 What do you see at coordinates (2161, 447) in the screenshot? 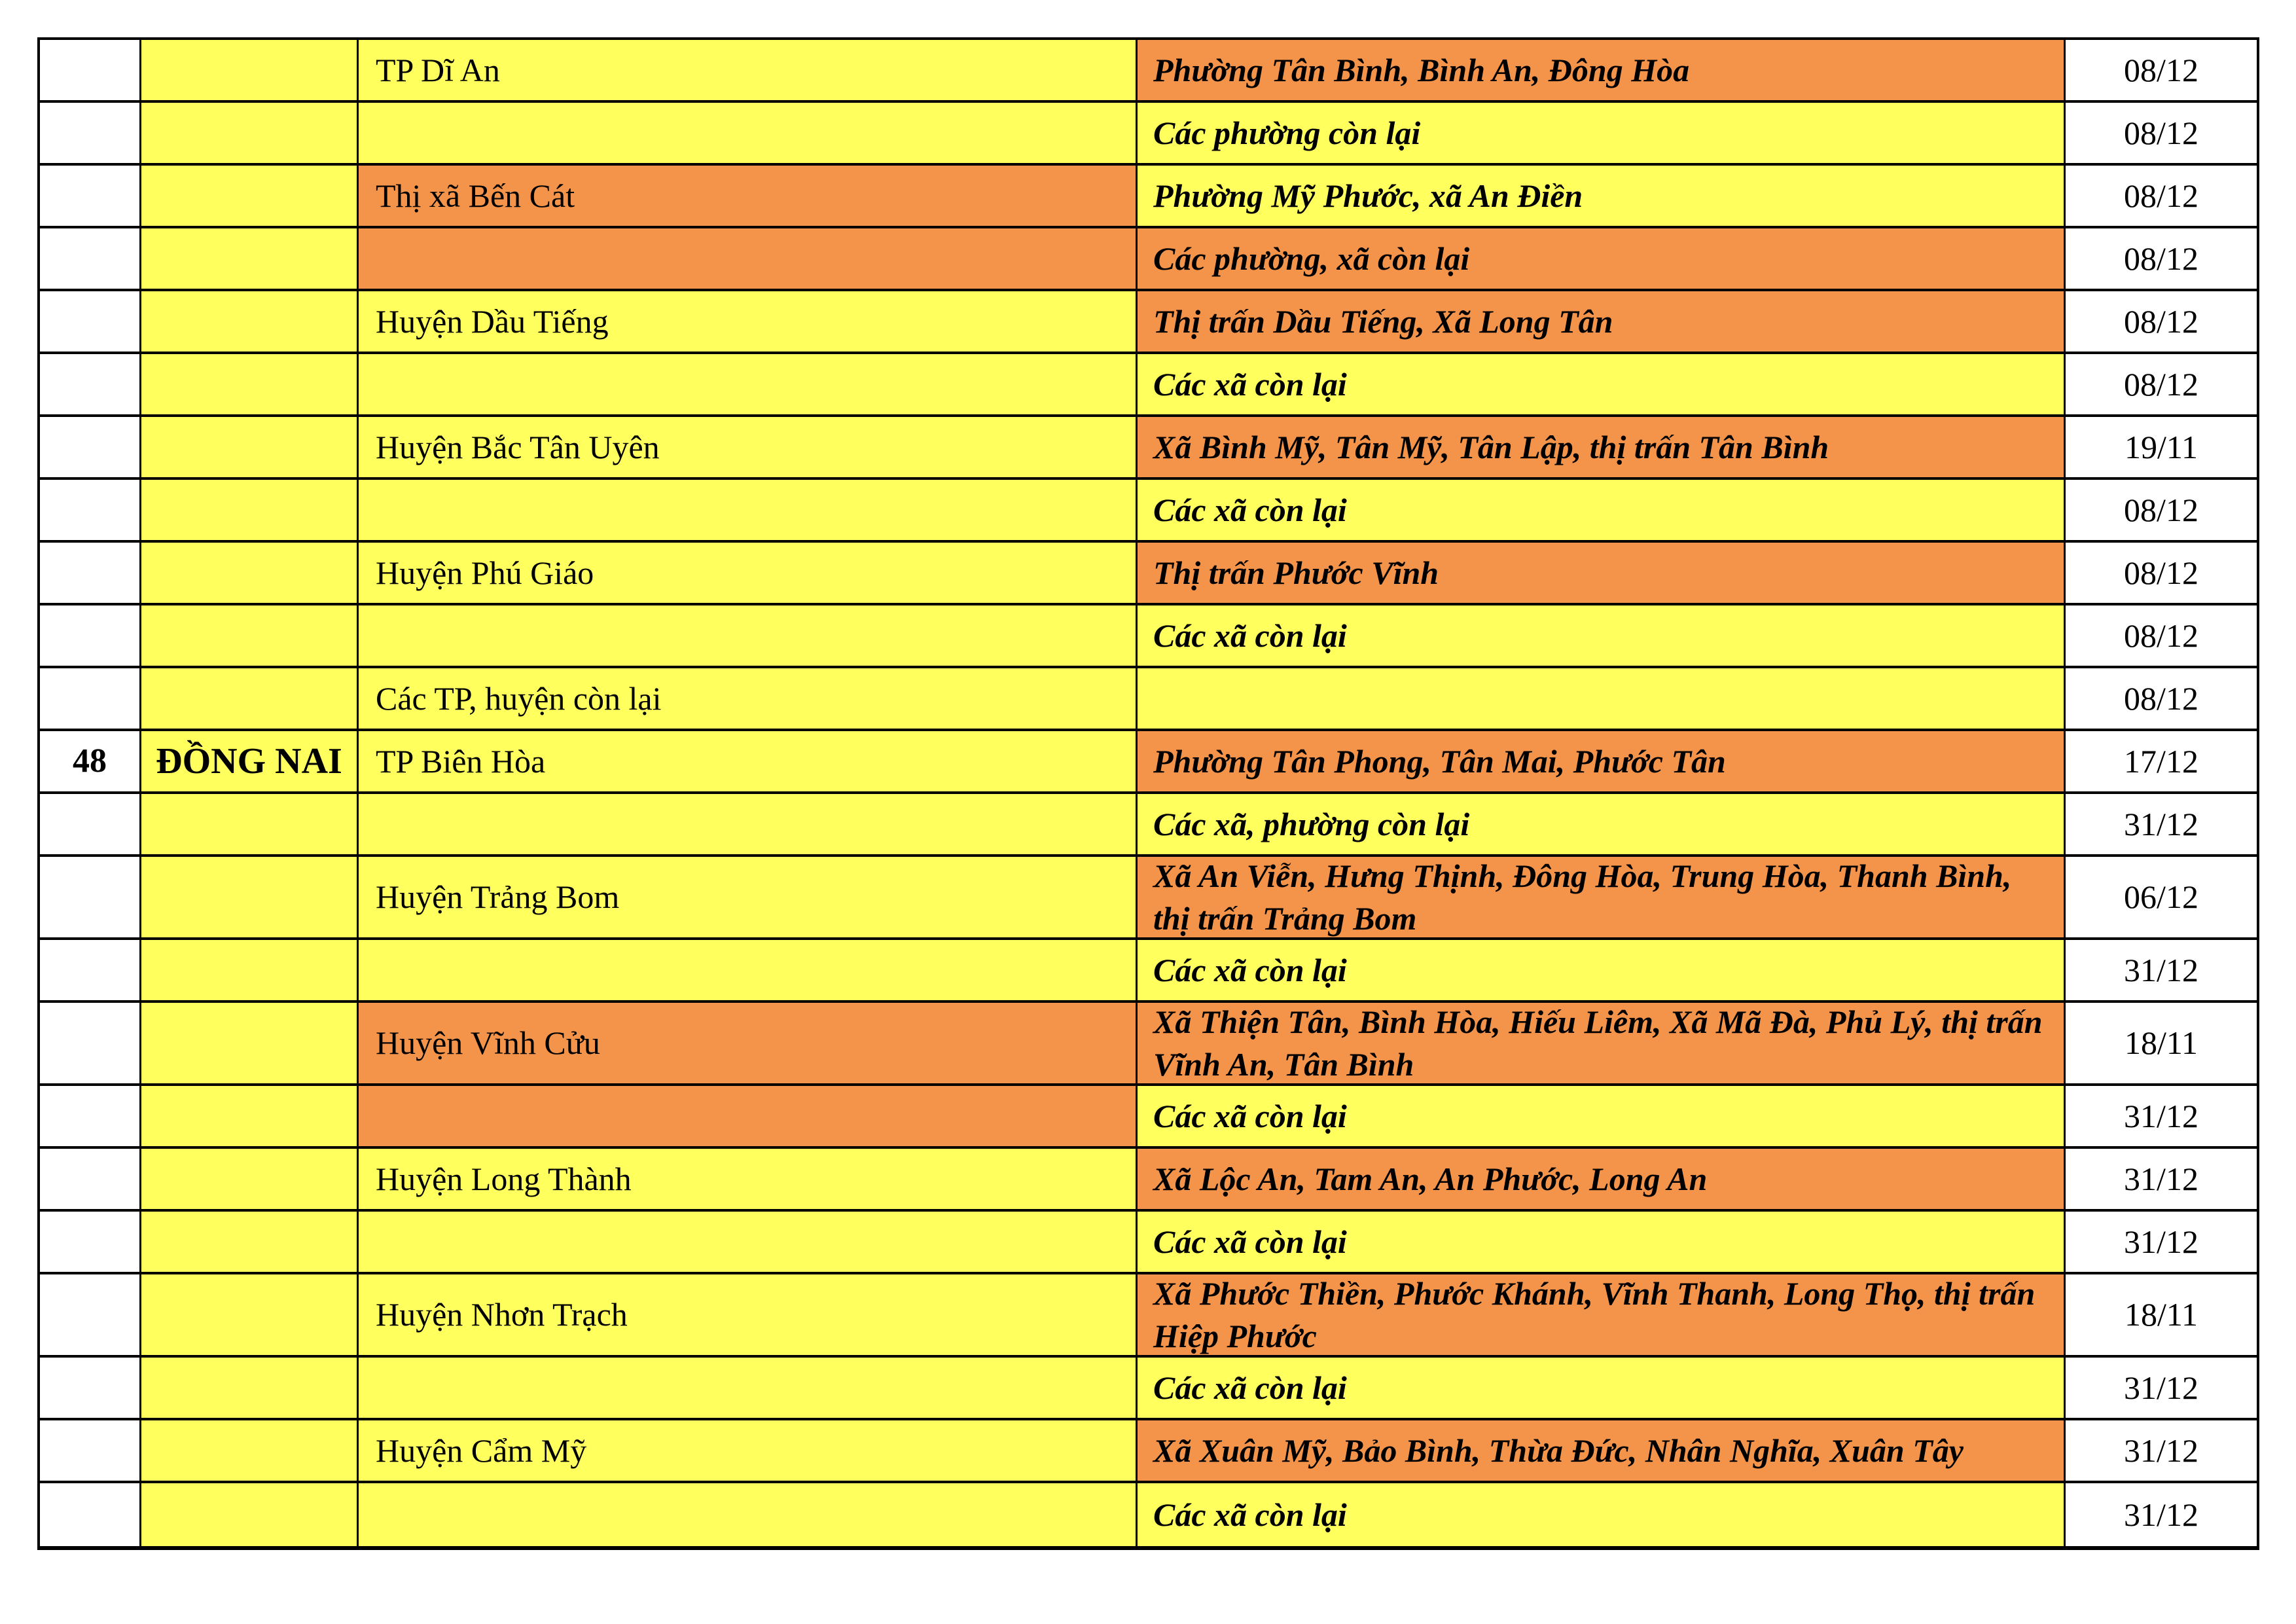
I see `date-cell: 19/11` at bounding box center [2161, 447].